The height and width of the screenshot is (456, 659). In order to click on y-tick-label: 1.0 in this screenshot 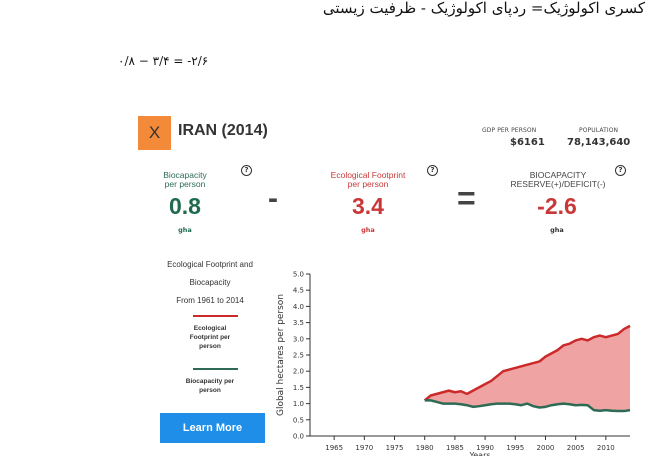, I will do `click(298, 404)`.